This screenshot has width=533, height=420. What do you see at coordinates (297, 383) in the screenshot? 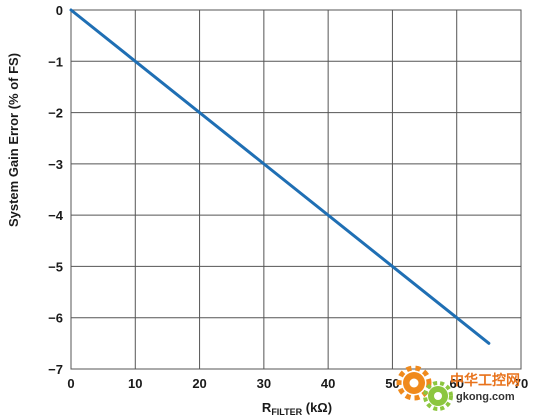
I see `x-tick-labels: 0 10 20 30 40 50 60 70` at bounding box center [297, 383].